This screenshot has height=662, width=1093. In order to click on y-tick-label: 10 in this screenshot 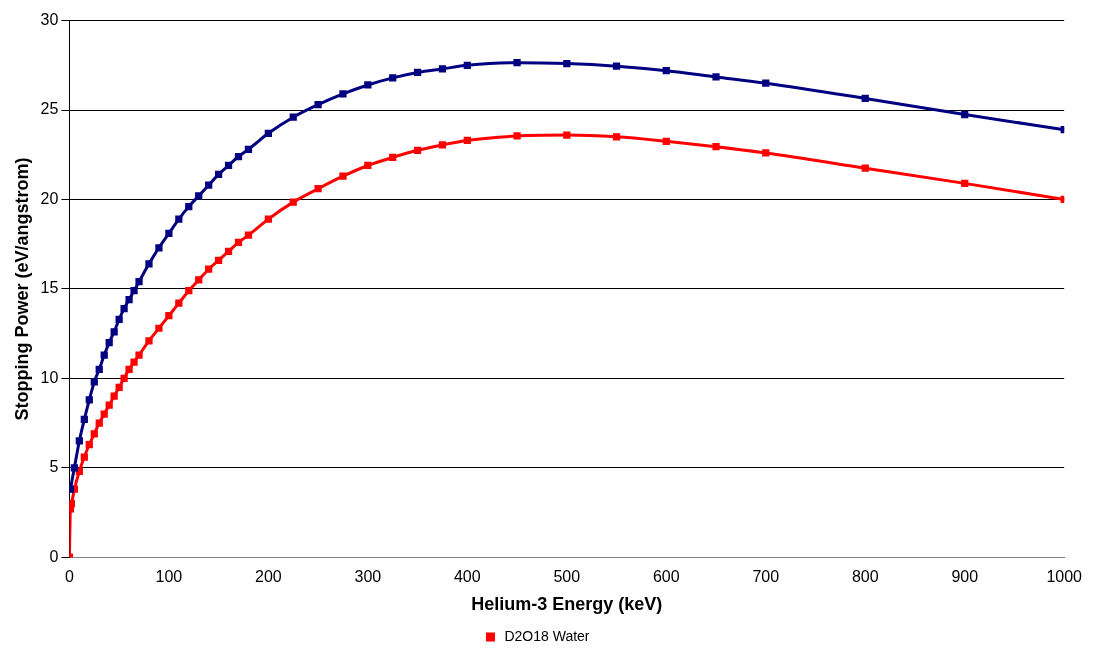, I will do `click(49, 377)`.